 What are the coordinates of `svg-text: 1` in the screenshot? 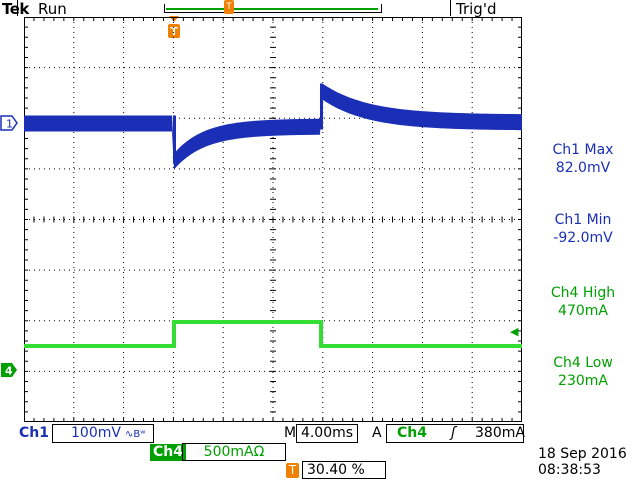 It's located at (9, 124).